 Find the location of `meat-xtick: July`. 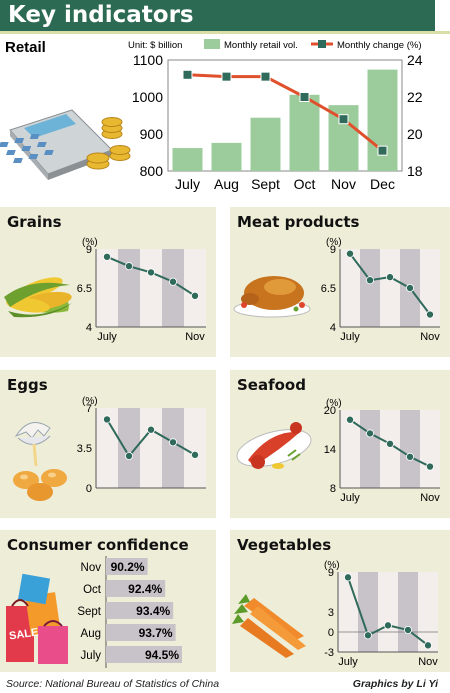

meat-xtick: July is located at coordinates (350, 337).